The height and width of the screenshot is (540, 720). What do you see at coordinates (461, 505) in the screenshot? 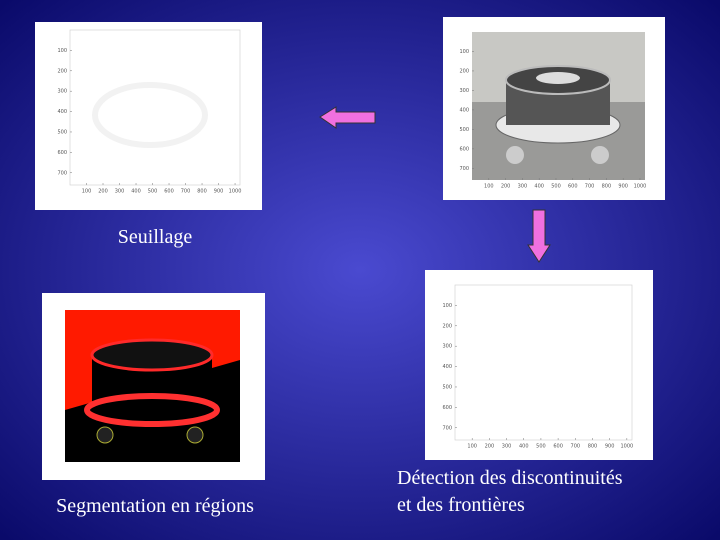
I see `caption: et des frontières` at bounding box center [461, 505].